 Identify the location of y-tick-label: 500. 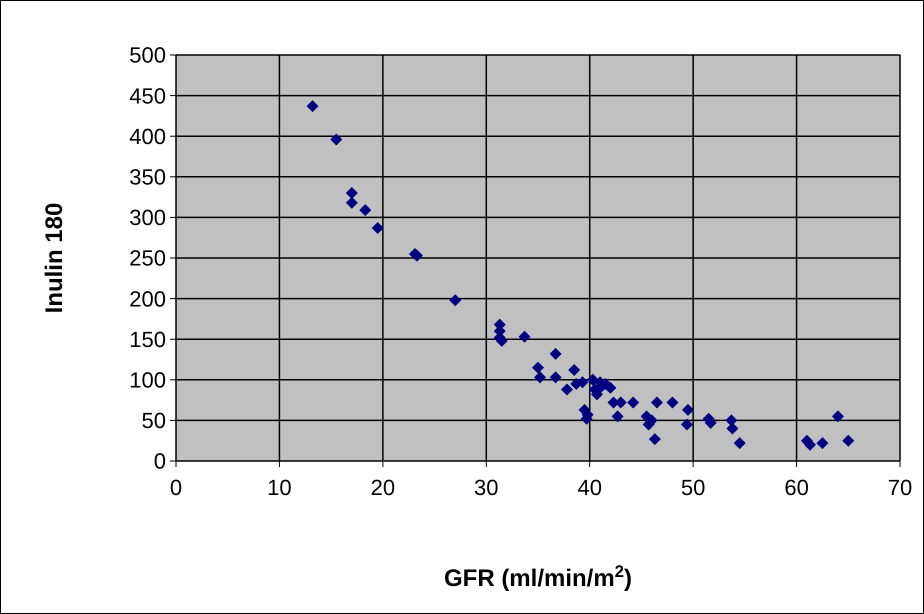
(147, 55).